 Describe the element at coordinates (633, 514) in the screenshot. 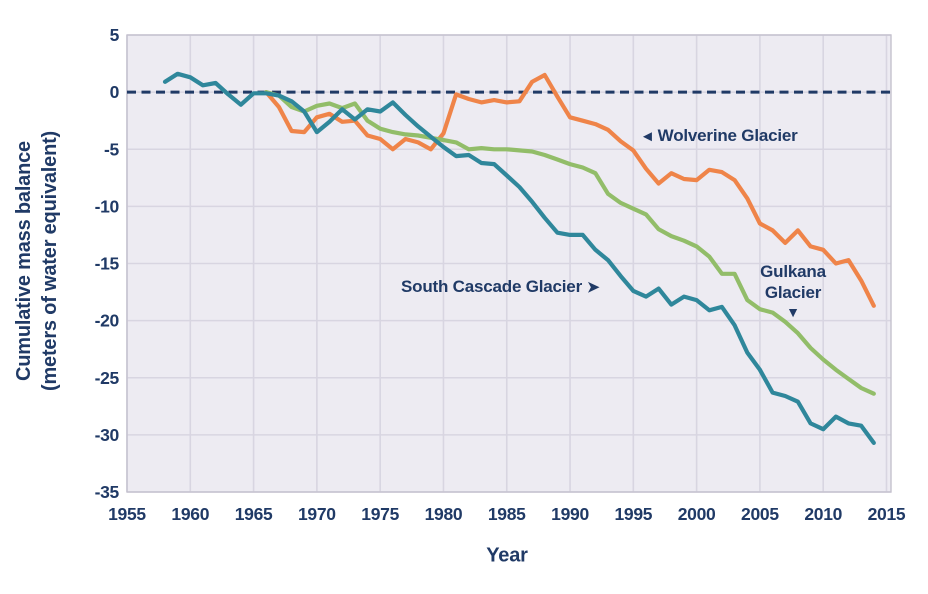

I see `x-tick-label: 1995` at that location.